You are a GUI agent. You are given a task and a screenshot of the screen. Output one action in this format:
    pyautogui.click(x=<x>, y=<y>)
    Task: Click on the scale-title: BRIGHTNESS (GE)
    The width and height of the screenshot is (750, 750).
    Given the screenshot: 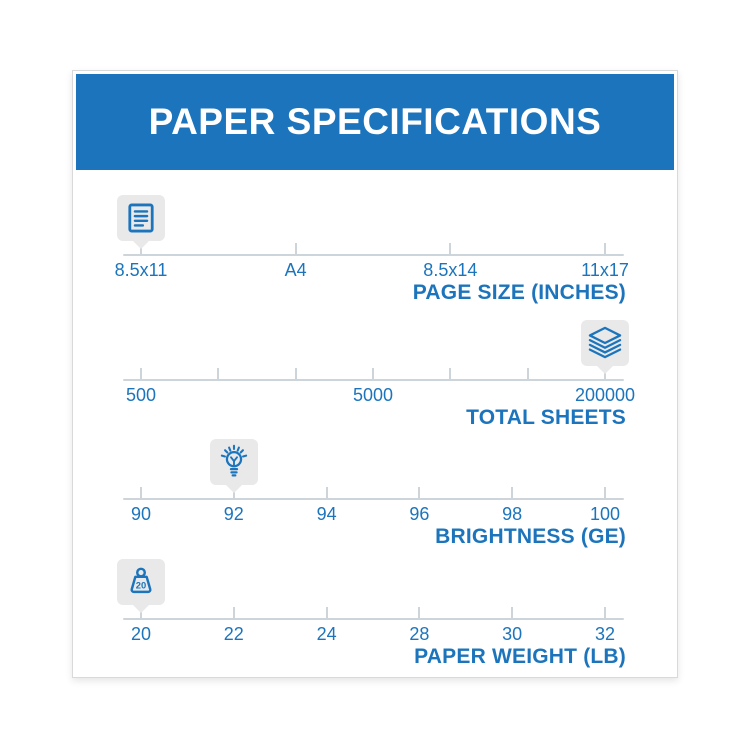 What is the action you would take?
    pyautogui.click(x=530, y=536)
    